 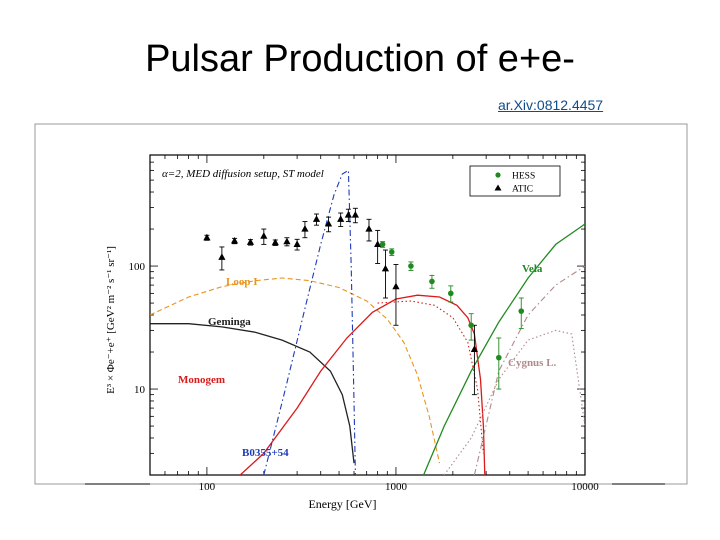 I want to click on curve-label-cygnus-l-: Cygnus L., so click(x=532, y=363).